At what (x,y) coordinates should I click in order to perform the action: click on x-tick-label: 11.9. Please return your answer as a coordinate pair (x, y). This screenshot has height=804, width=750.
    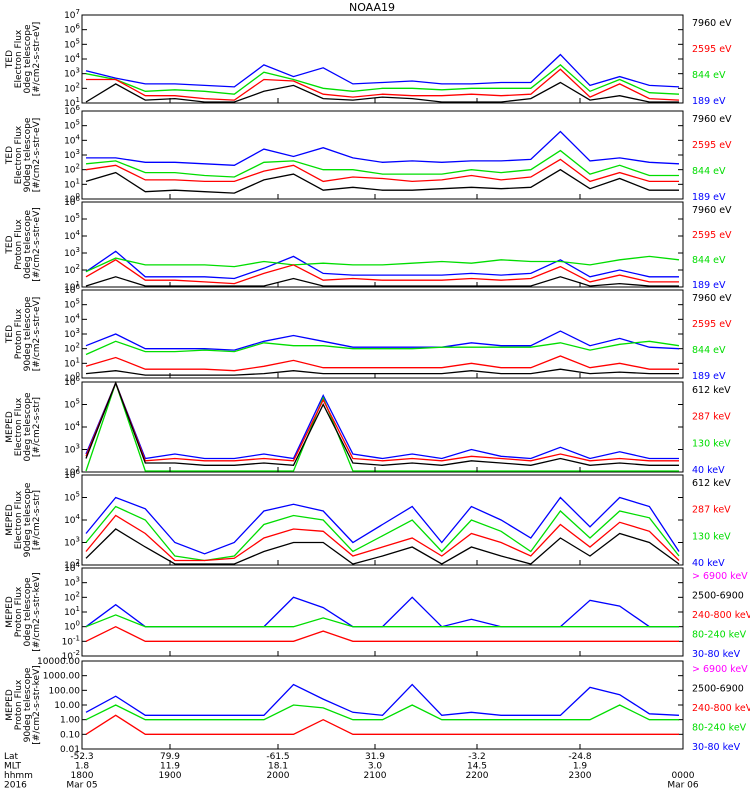
    Looking at the image, I should click on (170, 767).